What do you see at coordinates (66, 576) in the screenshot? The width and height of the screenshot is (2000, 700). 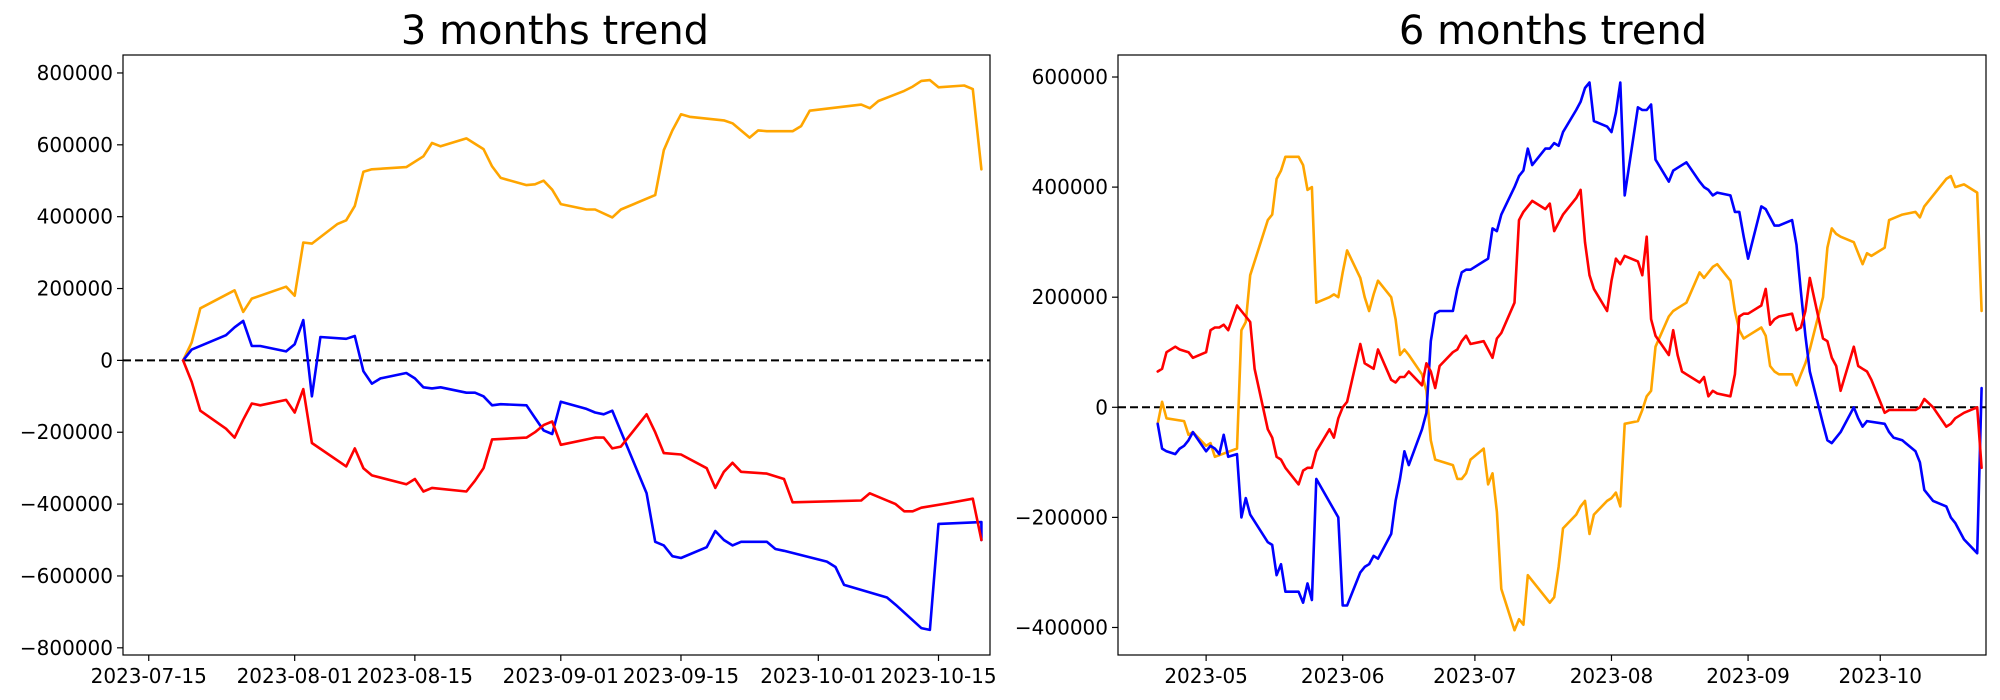 I see `y-tick-label: −600000` at bounding box center [66, 576].